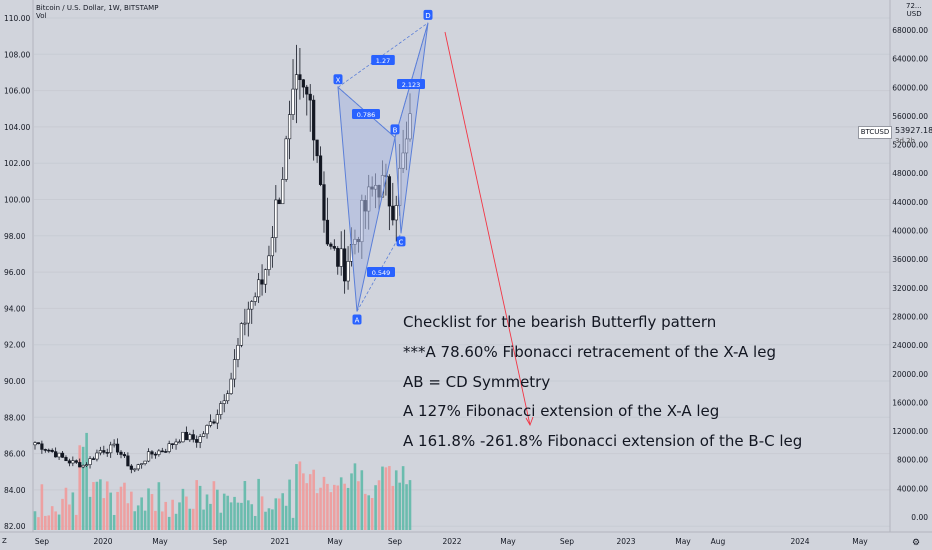 The image size is (932, 550). What do you see at coordinates (910, 316) in the screenshot?
I see `right-axis-tick: 28000.00` at bounding box center [910, 316].